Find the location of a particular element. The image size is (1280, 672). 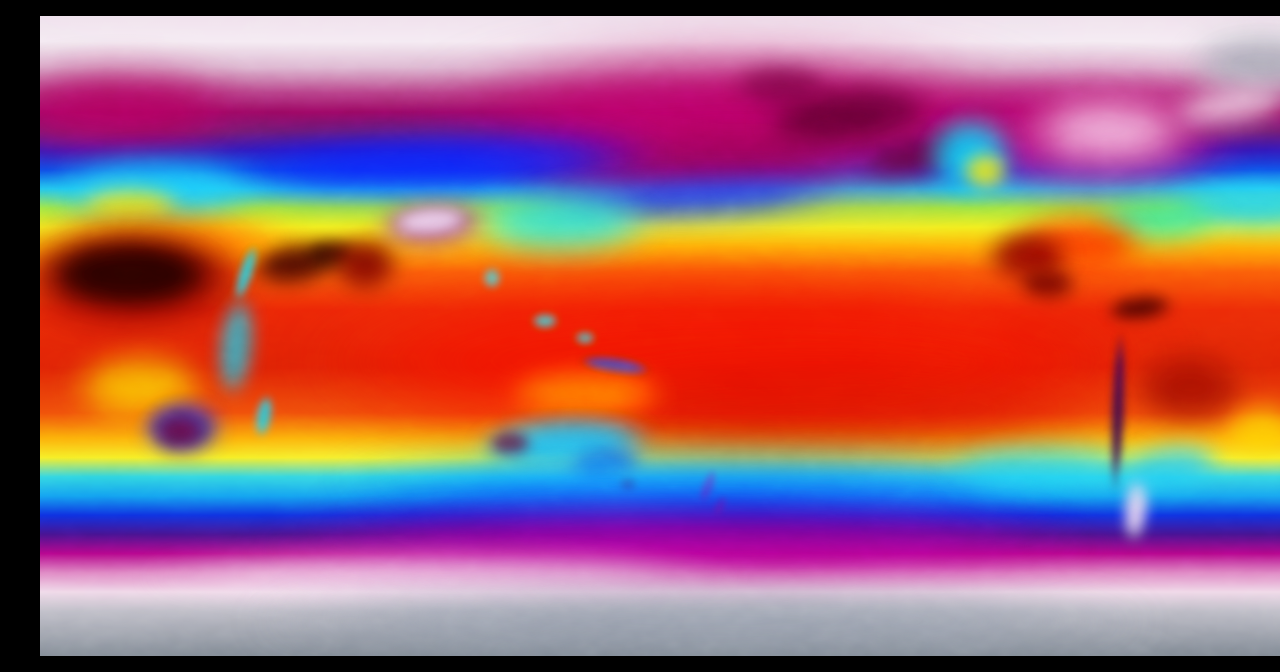

feature-south-africa-maroon is located at coordinates (180, 431).